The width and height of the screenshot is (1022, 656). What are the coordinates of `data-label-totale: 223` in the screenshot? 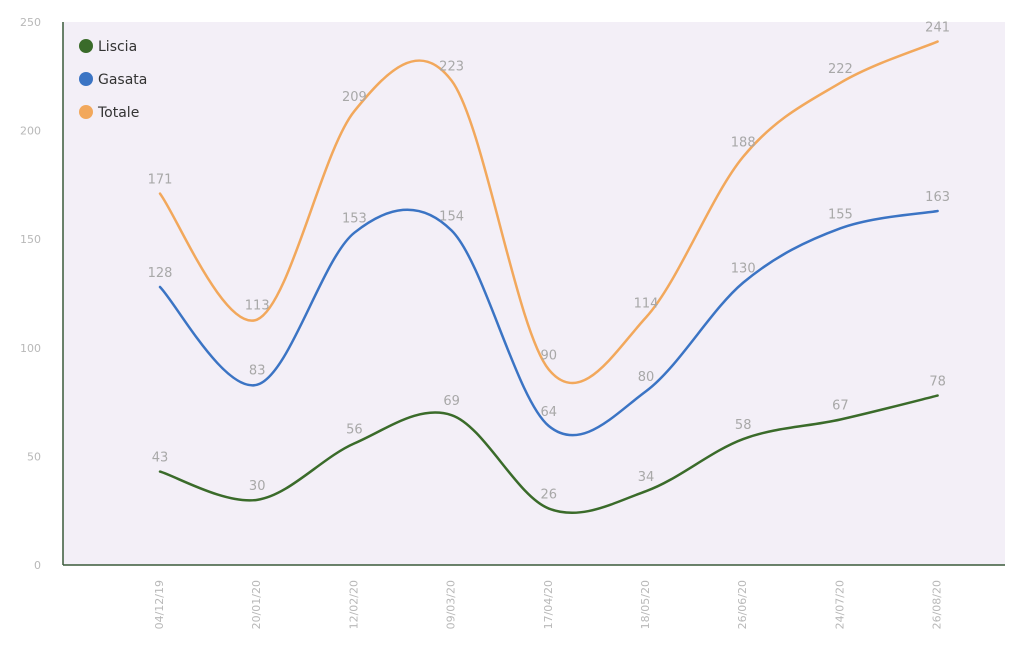 It's located at (451, 67).